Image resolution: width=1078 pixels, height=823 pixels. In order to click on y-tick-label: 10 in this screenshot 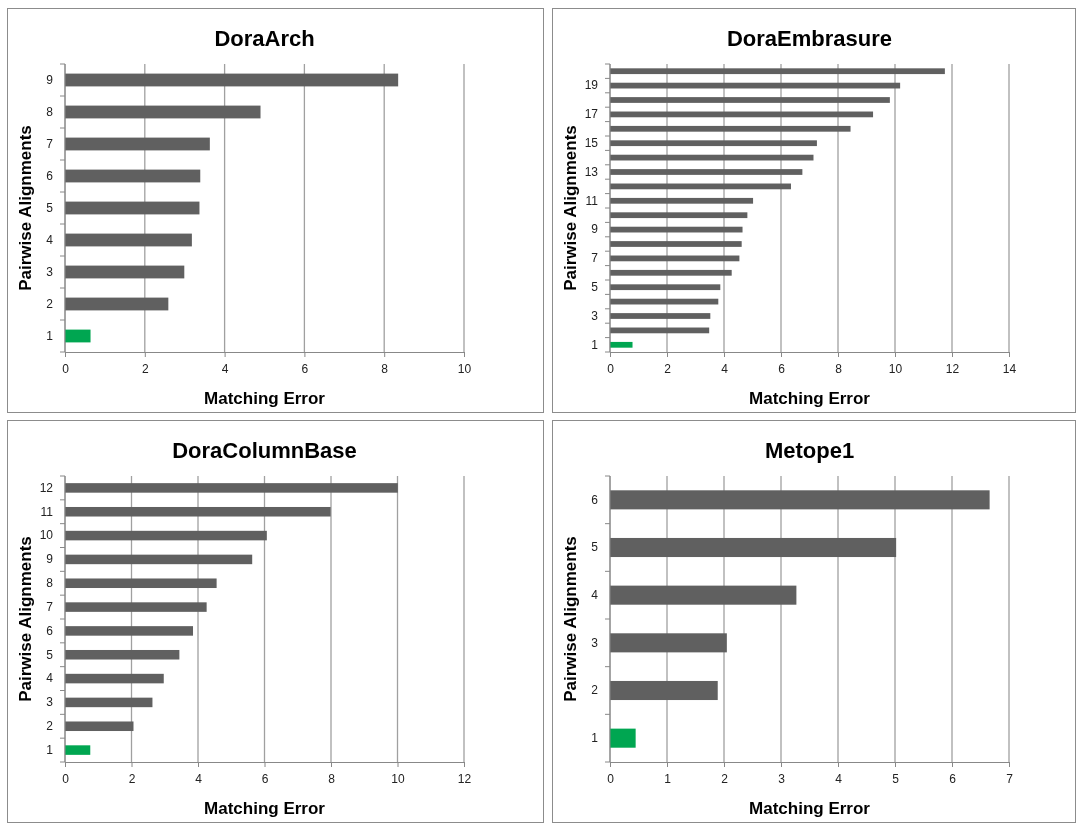, I will do `click(46, 535)`.